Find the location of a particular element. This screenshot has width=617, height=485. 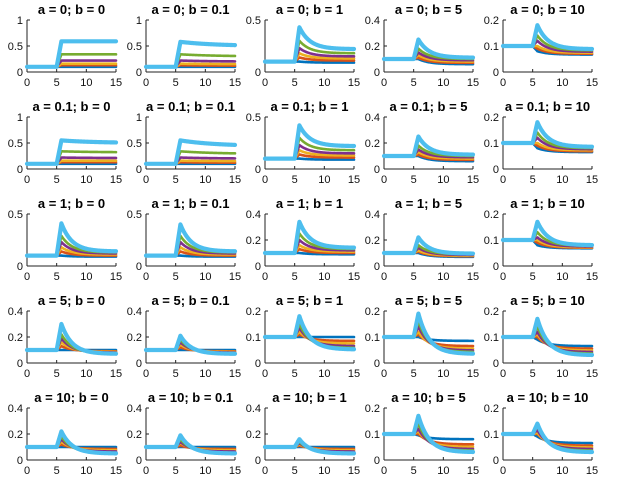

panel: a = 1; b = 10 0 0.1 0.2 0 5 10 15 is located at coordinates (541, 239).